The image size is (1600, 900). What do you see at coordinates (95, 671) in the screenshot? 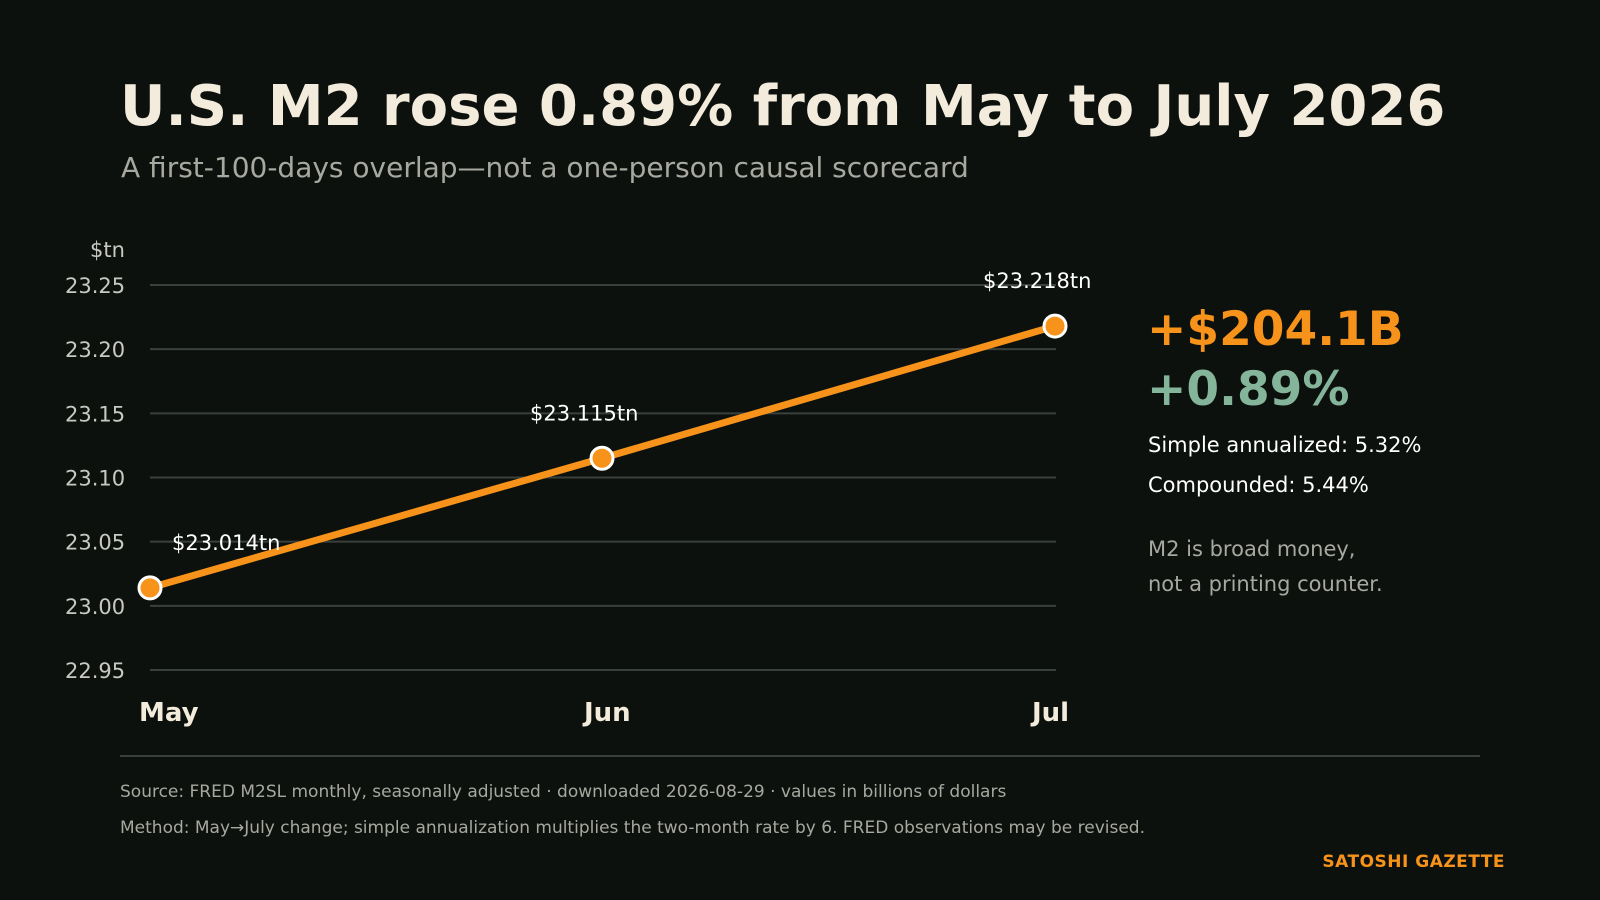
I see `y-tick-label: 22.95` at bounding box center [95, 671].